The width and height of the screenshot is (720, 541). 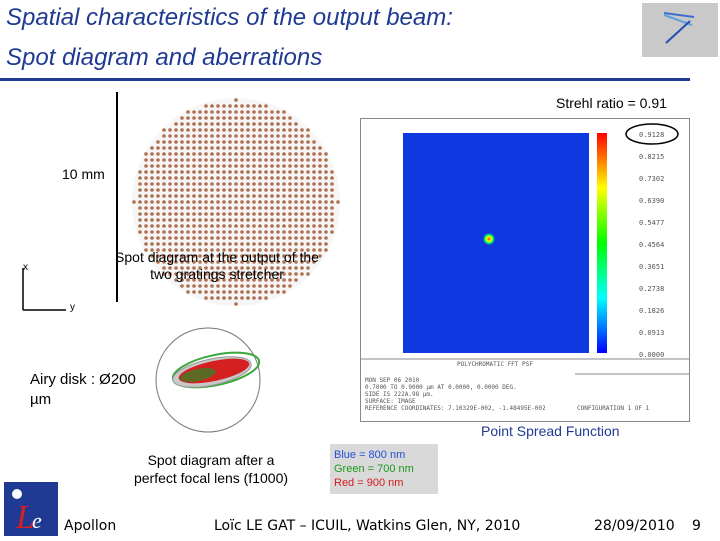 I want to click on colorbar-tick-label: 0.0000, so click(x=651, y=355).